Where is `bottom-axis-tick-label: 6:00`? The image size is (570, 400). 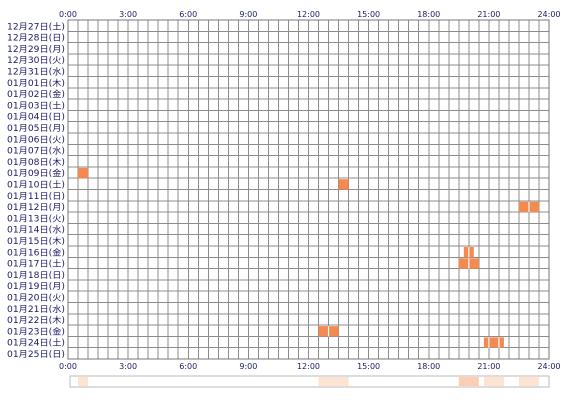
bottom-axis-tick-label: 6:00 is located at coordinates (188, 366).